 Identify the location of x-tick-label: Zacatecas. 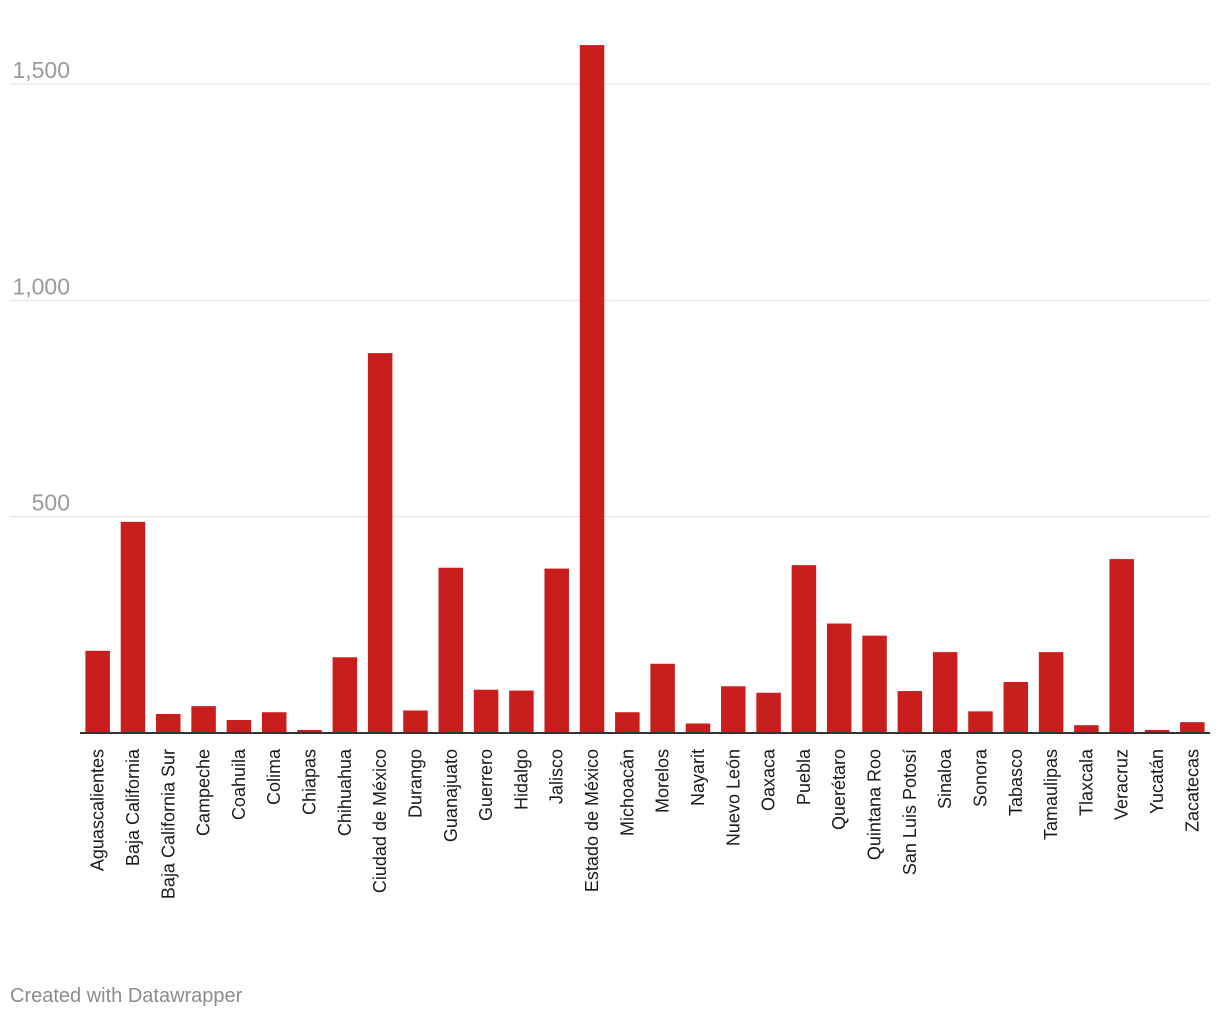
(1192, 790).